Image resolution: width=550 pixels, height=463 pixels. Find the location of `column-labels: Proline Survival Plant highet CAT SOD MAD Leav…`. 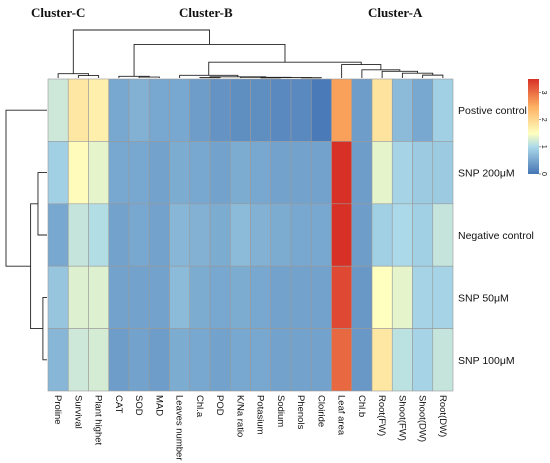

column-labels: Proline Survival Plant highet CAT SOD MAD Leav… is located at coordinates (250, 427).